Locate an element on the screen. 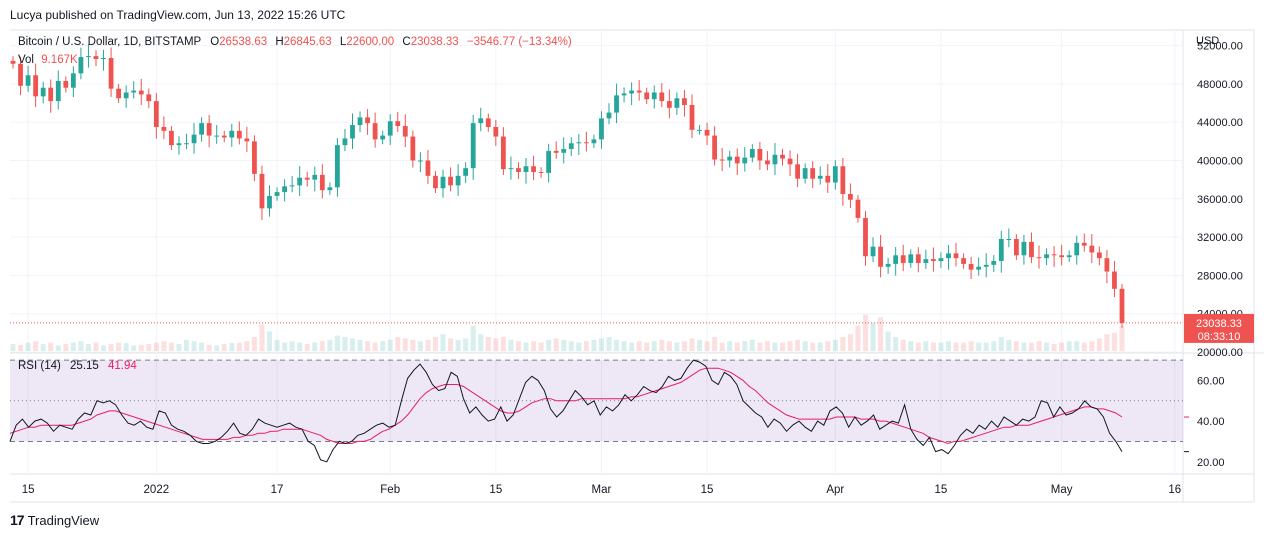  rsi-ma-line is located at coordinates (566, 406).